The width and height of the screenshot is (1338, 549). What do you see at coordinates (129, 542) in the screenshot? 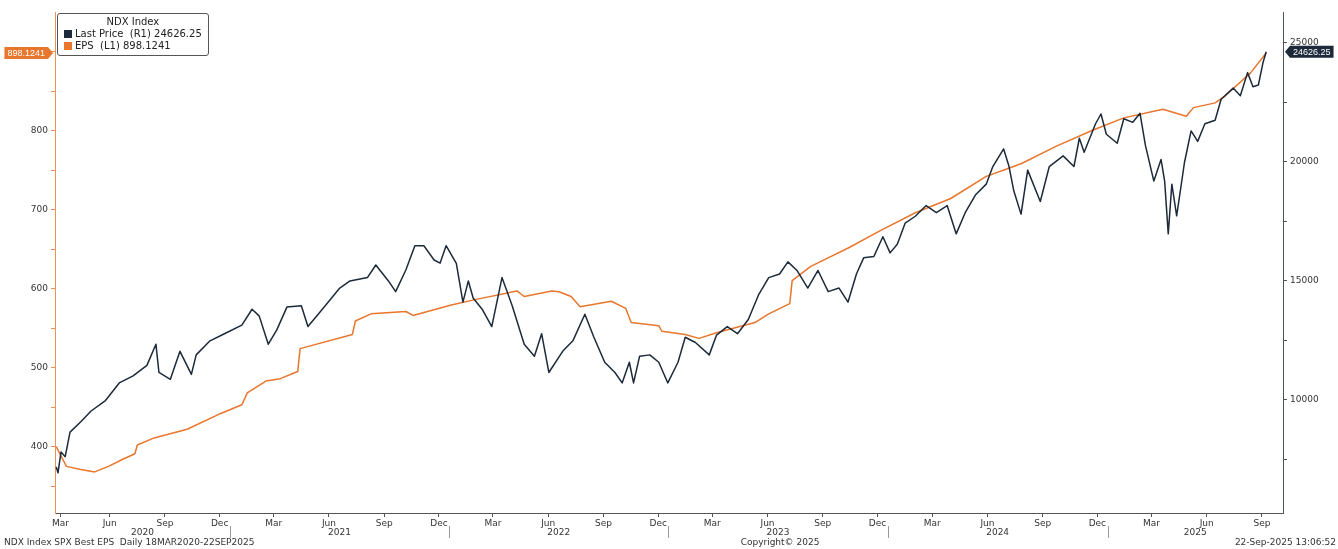
I see `text: NDX Index SPX Best EPS Daily 18MAR2020-22SEP2025` at bounding box center [129, 542].